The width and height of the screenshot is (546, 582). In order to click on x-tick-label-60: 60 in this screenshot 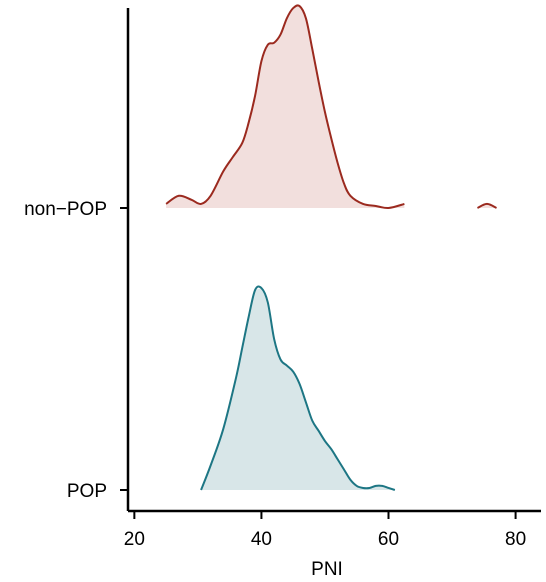, I will do `click(388, 539)`.